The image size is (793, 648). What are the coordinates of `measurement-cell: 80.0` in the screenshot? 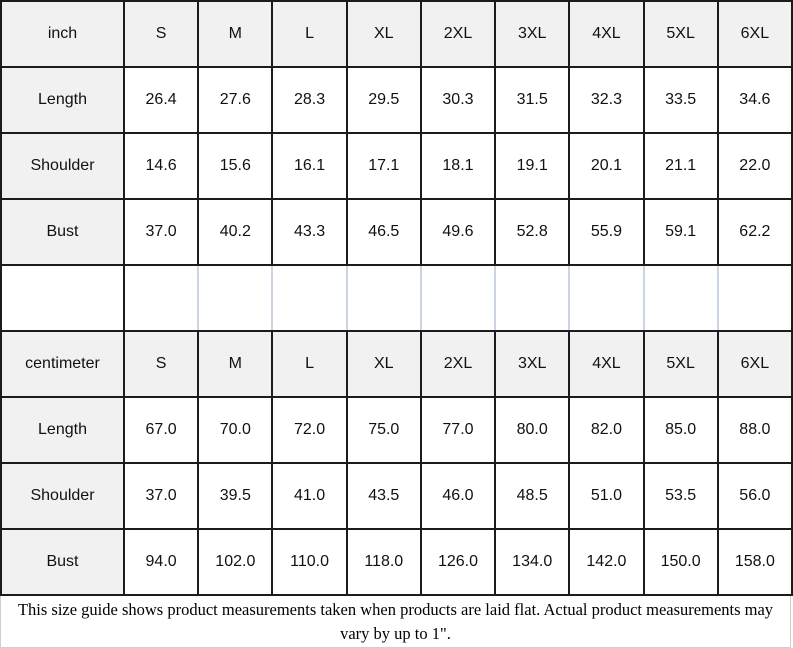 It's located at (532, 430).